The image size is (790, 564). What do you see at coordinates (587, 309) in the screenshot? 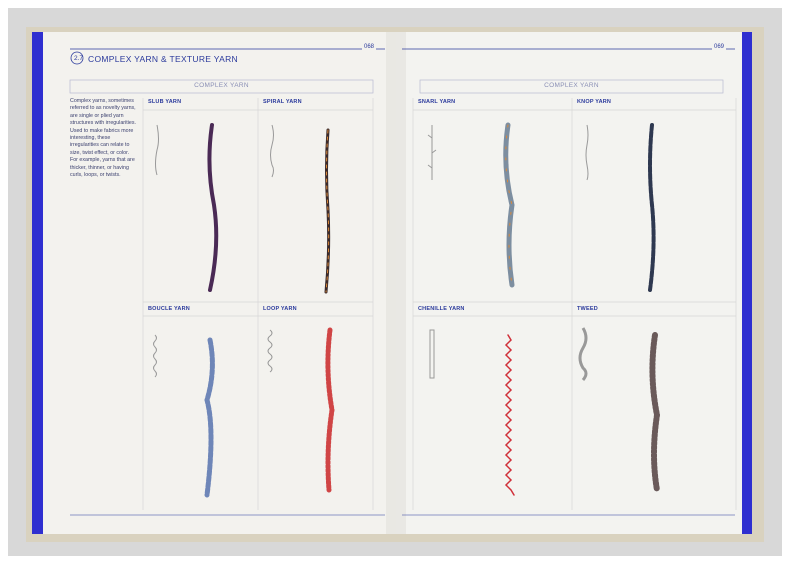
I see `yarn-name: TWEED` at bounding box center [587, 309].